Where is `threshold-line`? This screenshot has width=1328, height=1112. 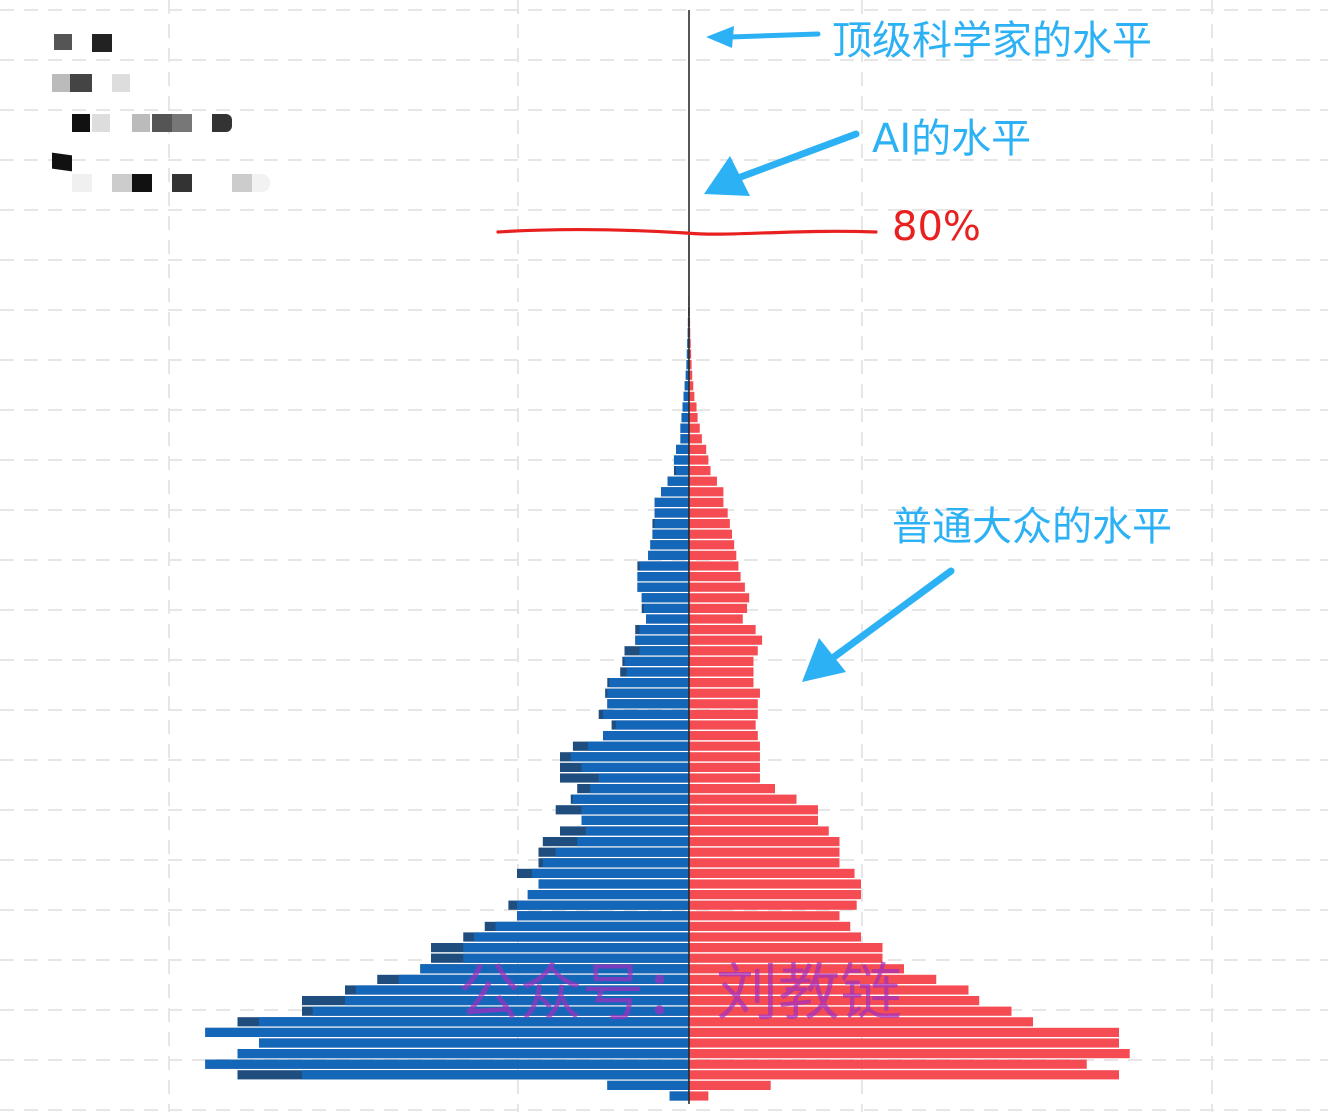
threshold-line is located at coordinates (687, 231).